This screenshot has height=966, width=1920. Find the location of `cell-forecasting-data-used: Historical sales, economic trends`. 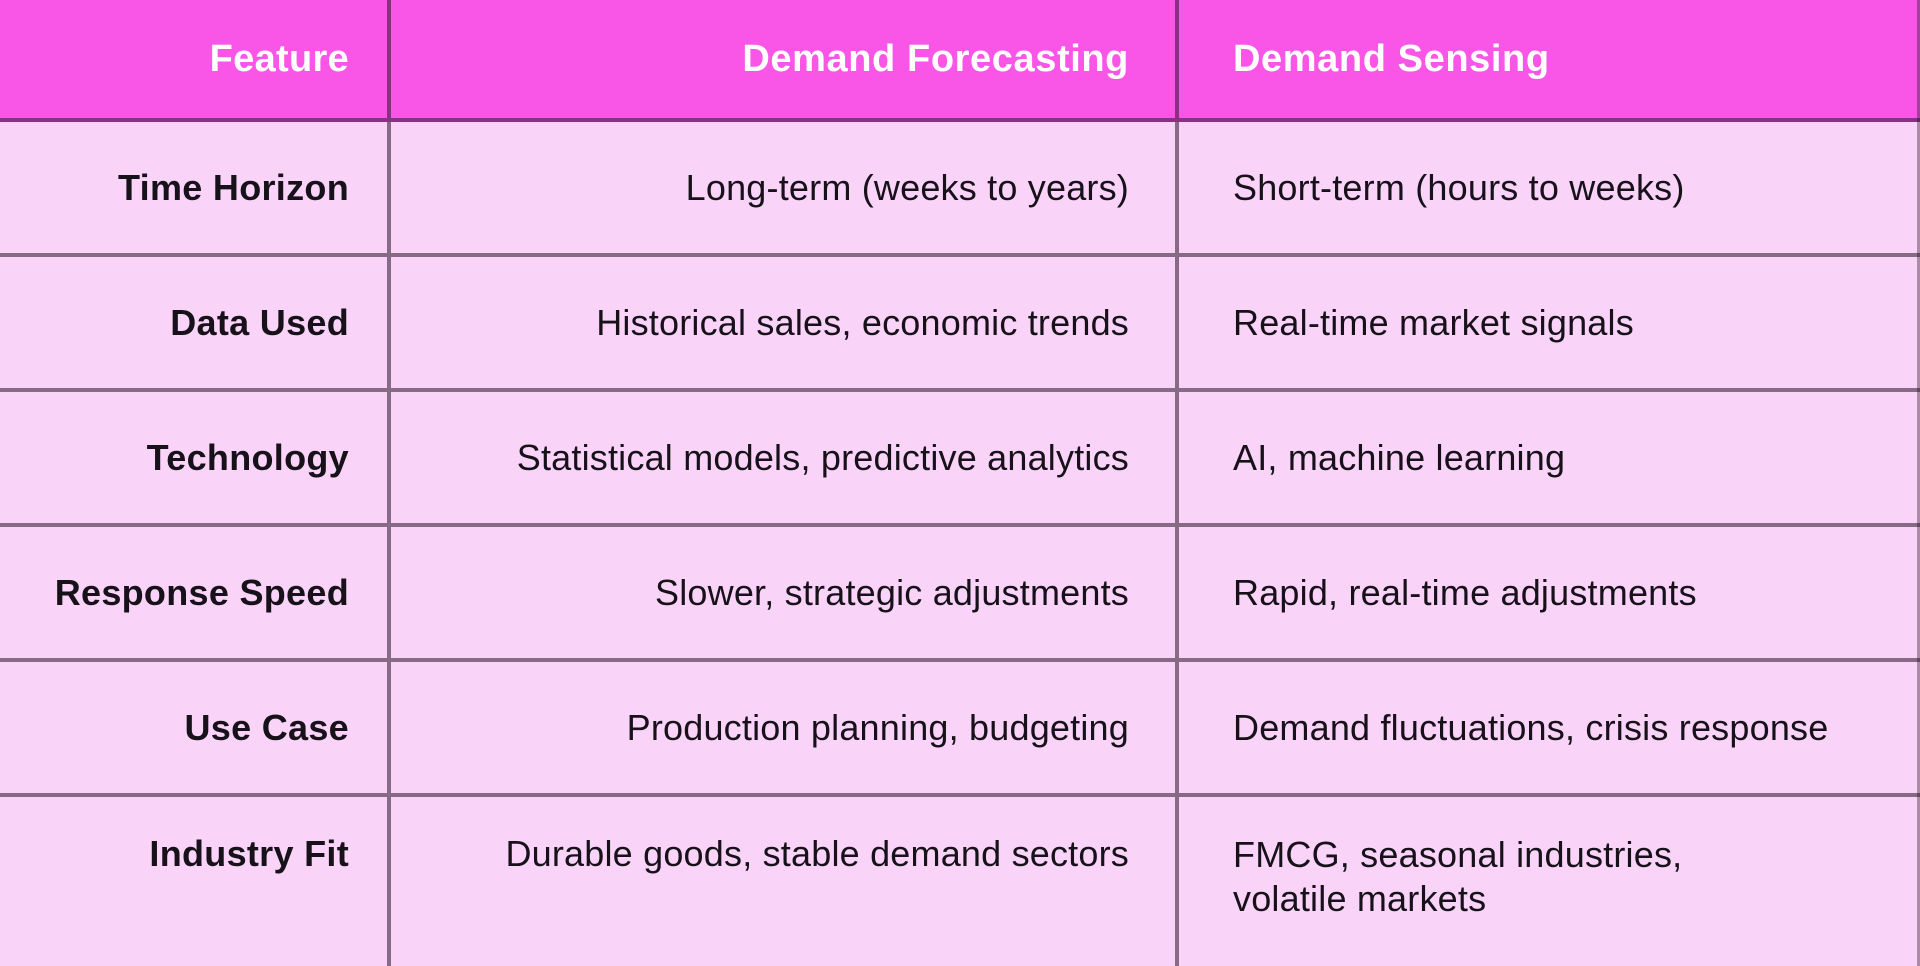

cell-forecasting-data-used: Historical sales, economic trends is located at coordinates (781, 324).